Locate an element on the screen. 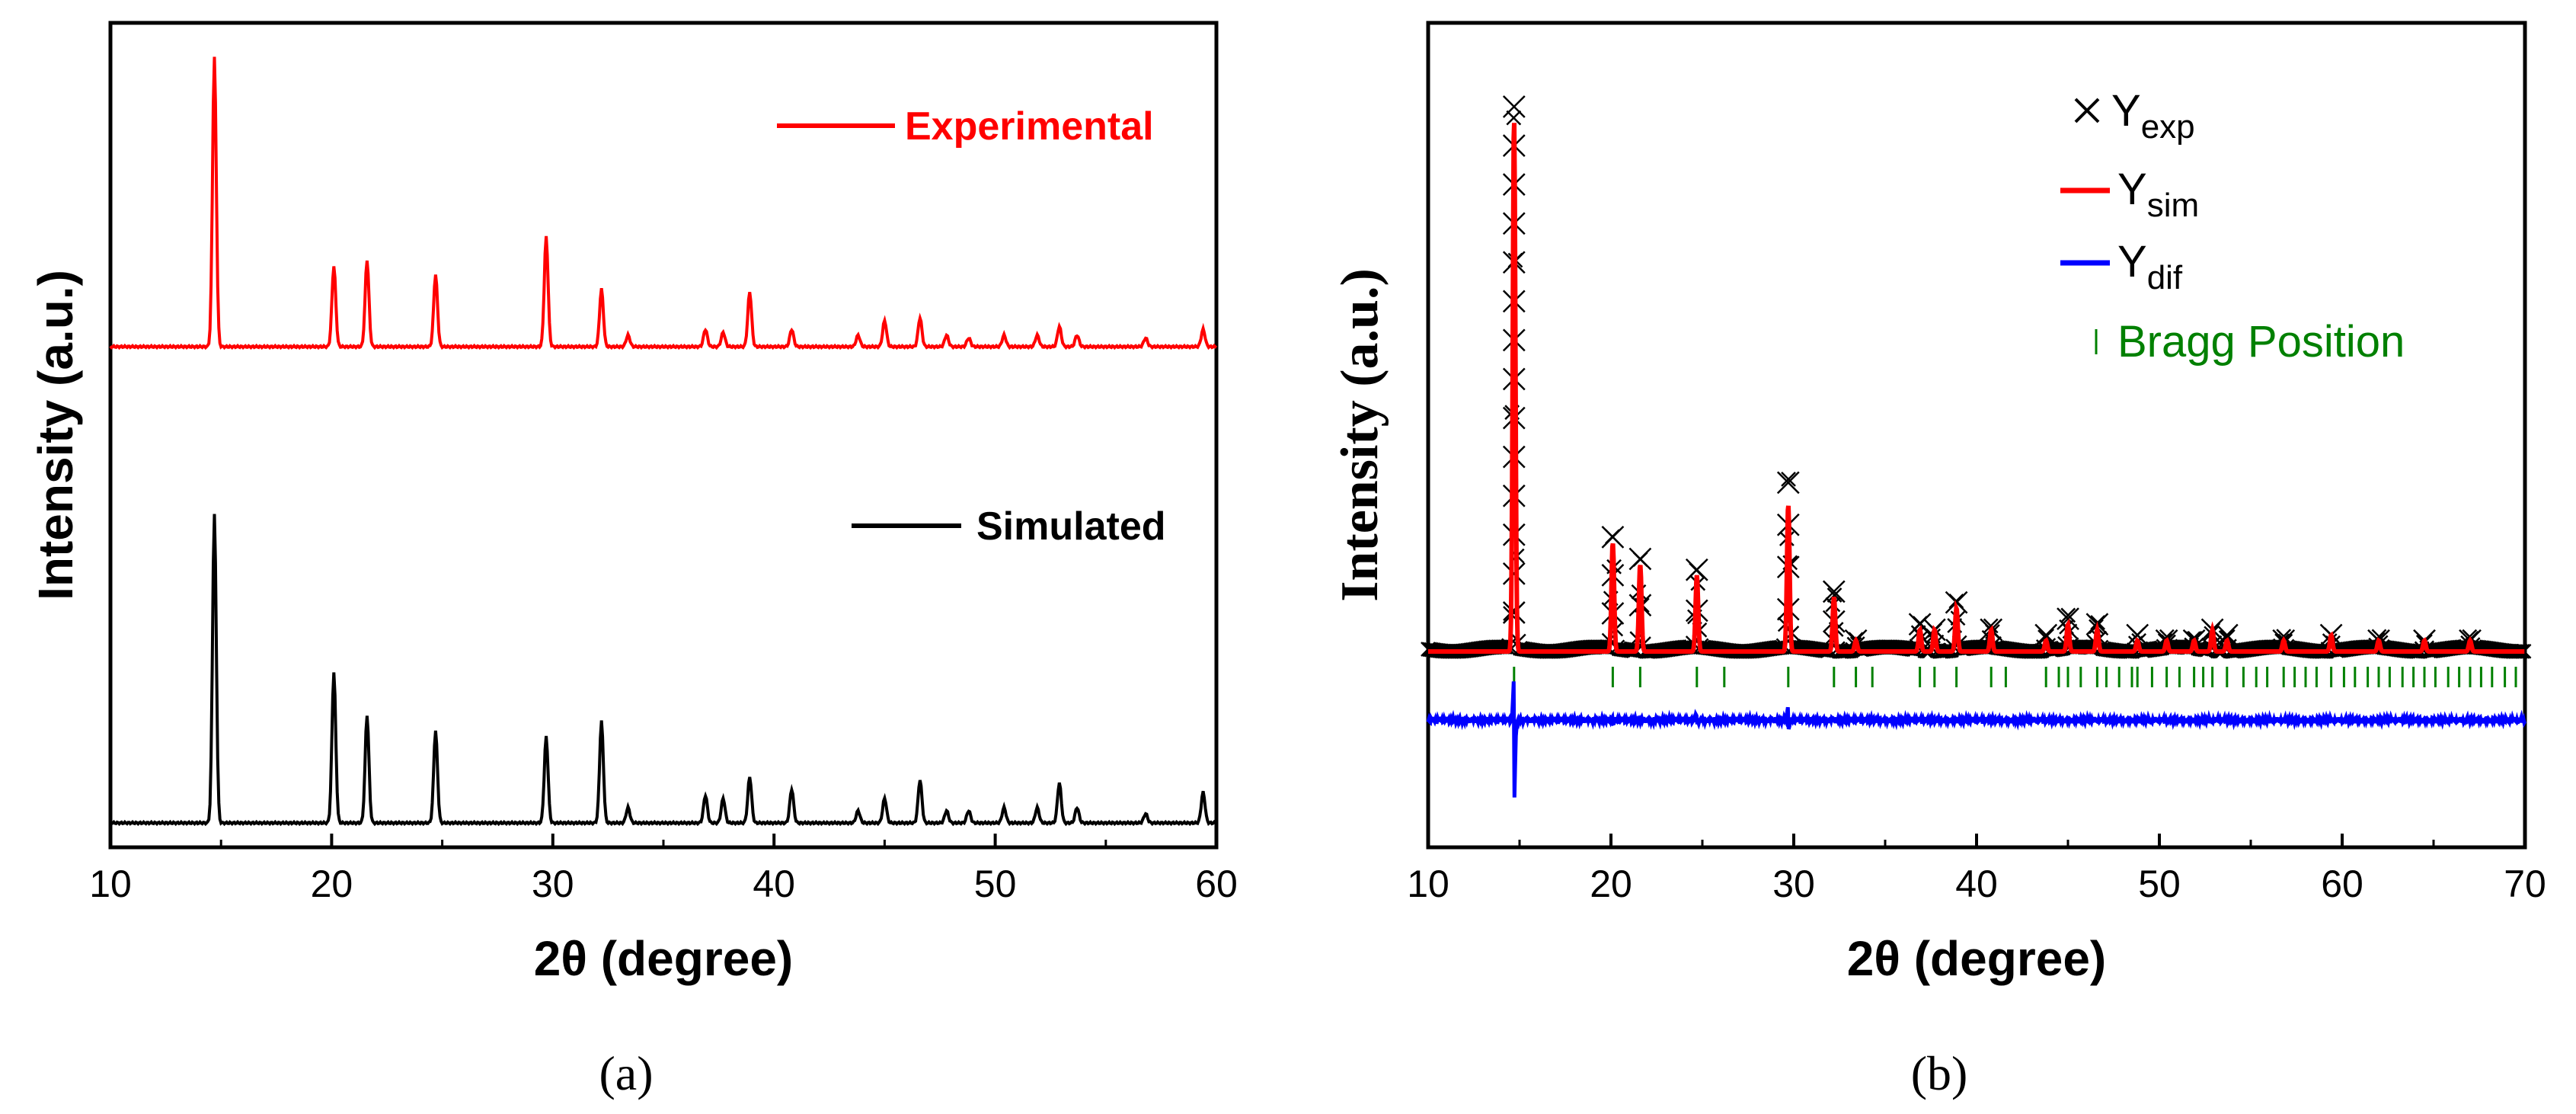 The width and height of the screenshot is (2576, 1114). panel-b-x-tick-label-60: 60 is located at coordinates (2342, 884).